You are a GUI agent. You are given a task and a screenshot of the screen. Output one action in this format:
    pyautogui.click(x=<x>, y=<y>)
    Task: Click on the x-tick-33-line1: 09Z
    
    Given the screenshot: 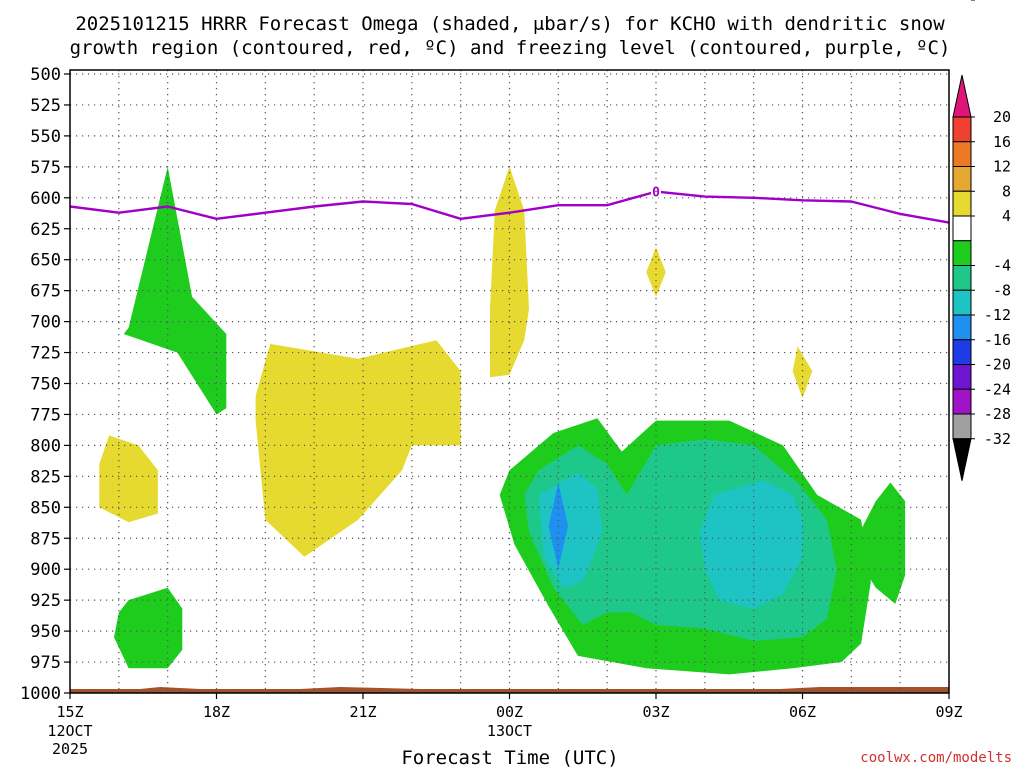 What is the action you would take?
    pyautogui.click(x=948, y=712)
    